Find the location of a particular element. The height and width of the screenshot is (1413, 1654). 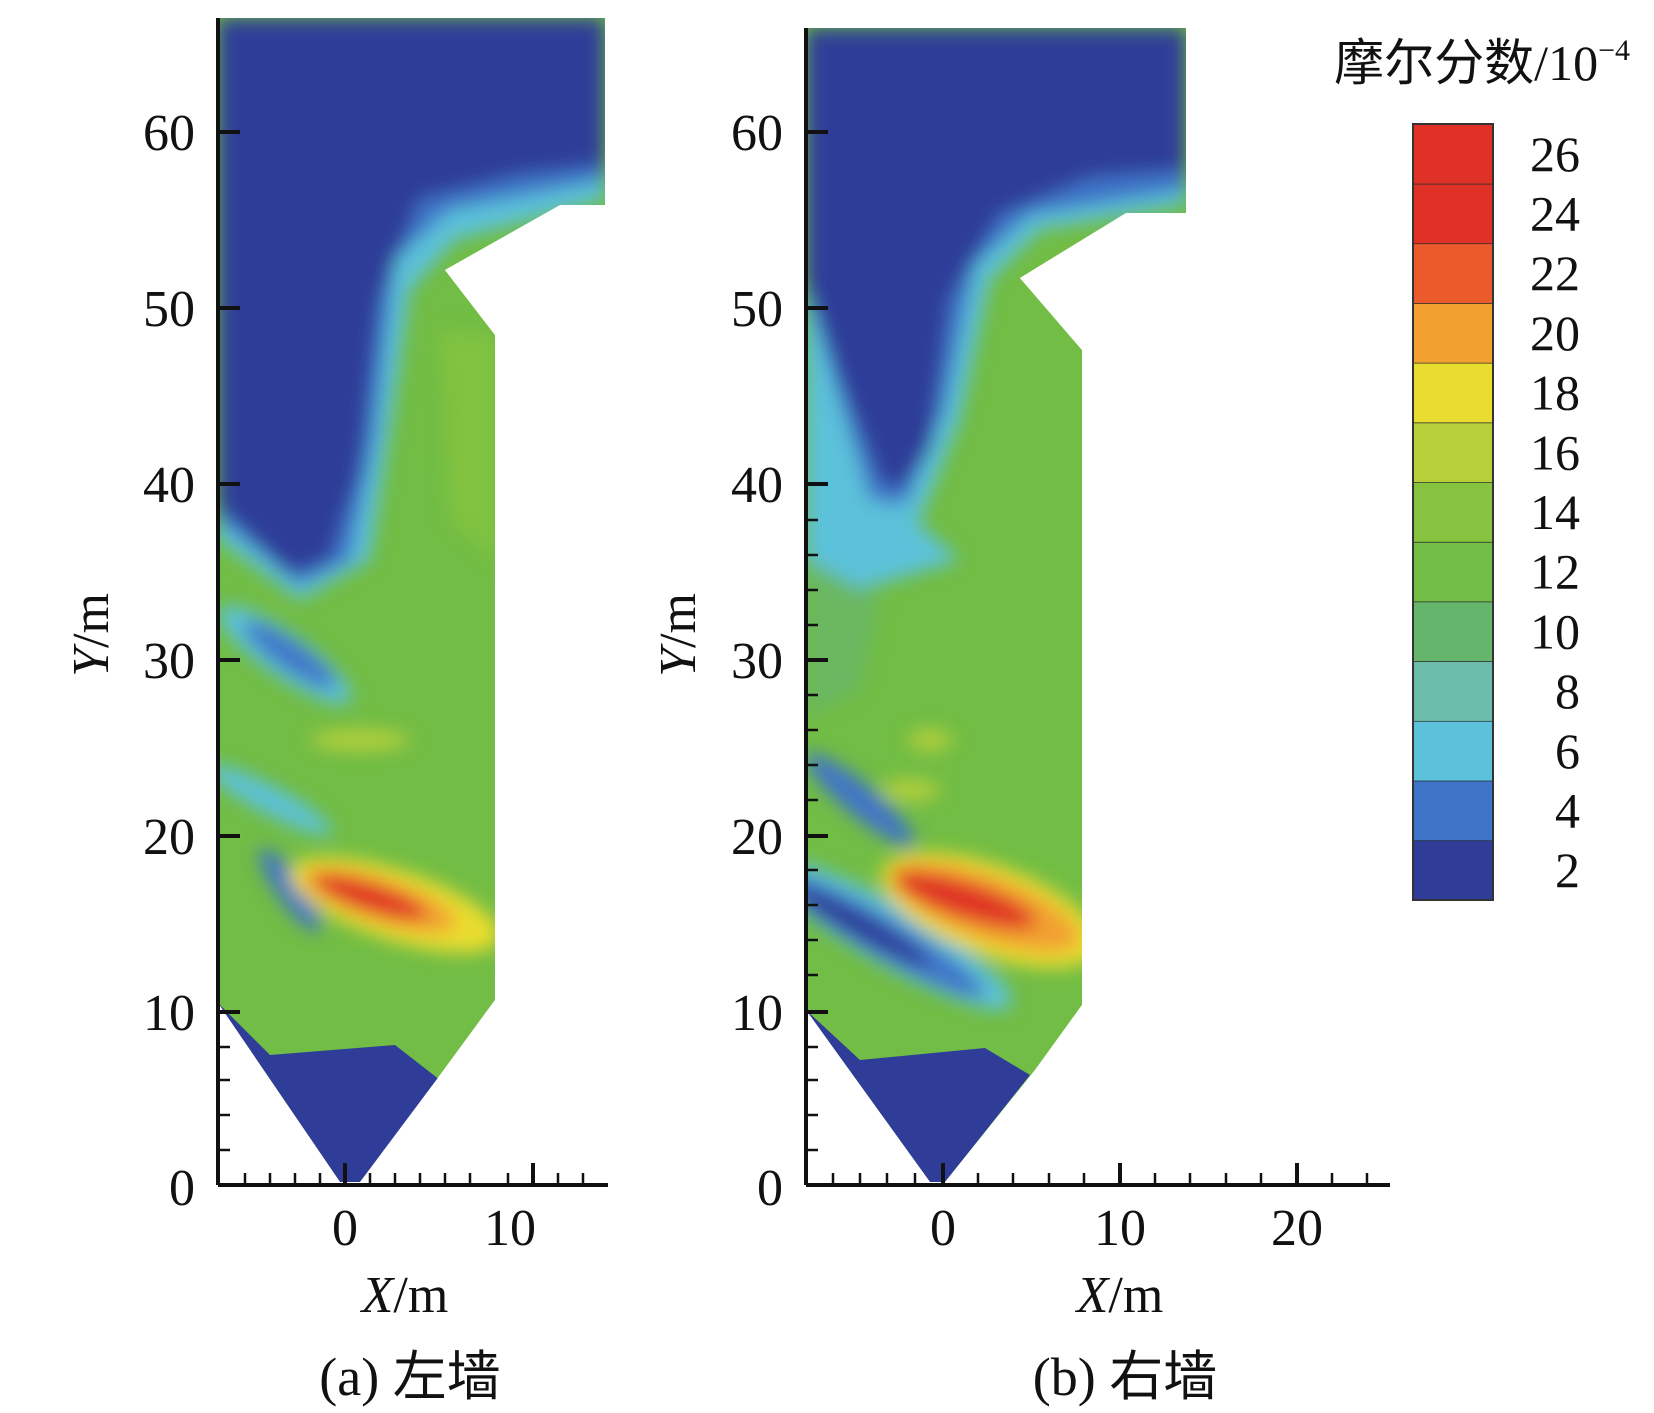

panel-b-yticks: 0 10 20 30 40 50 60 is located at coordinates (757, 661).